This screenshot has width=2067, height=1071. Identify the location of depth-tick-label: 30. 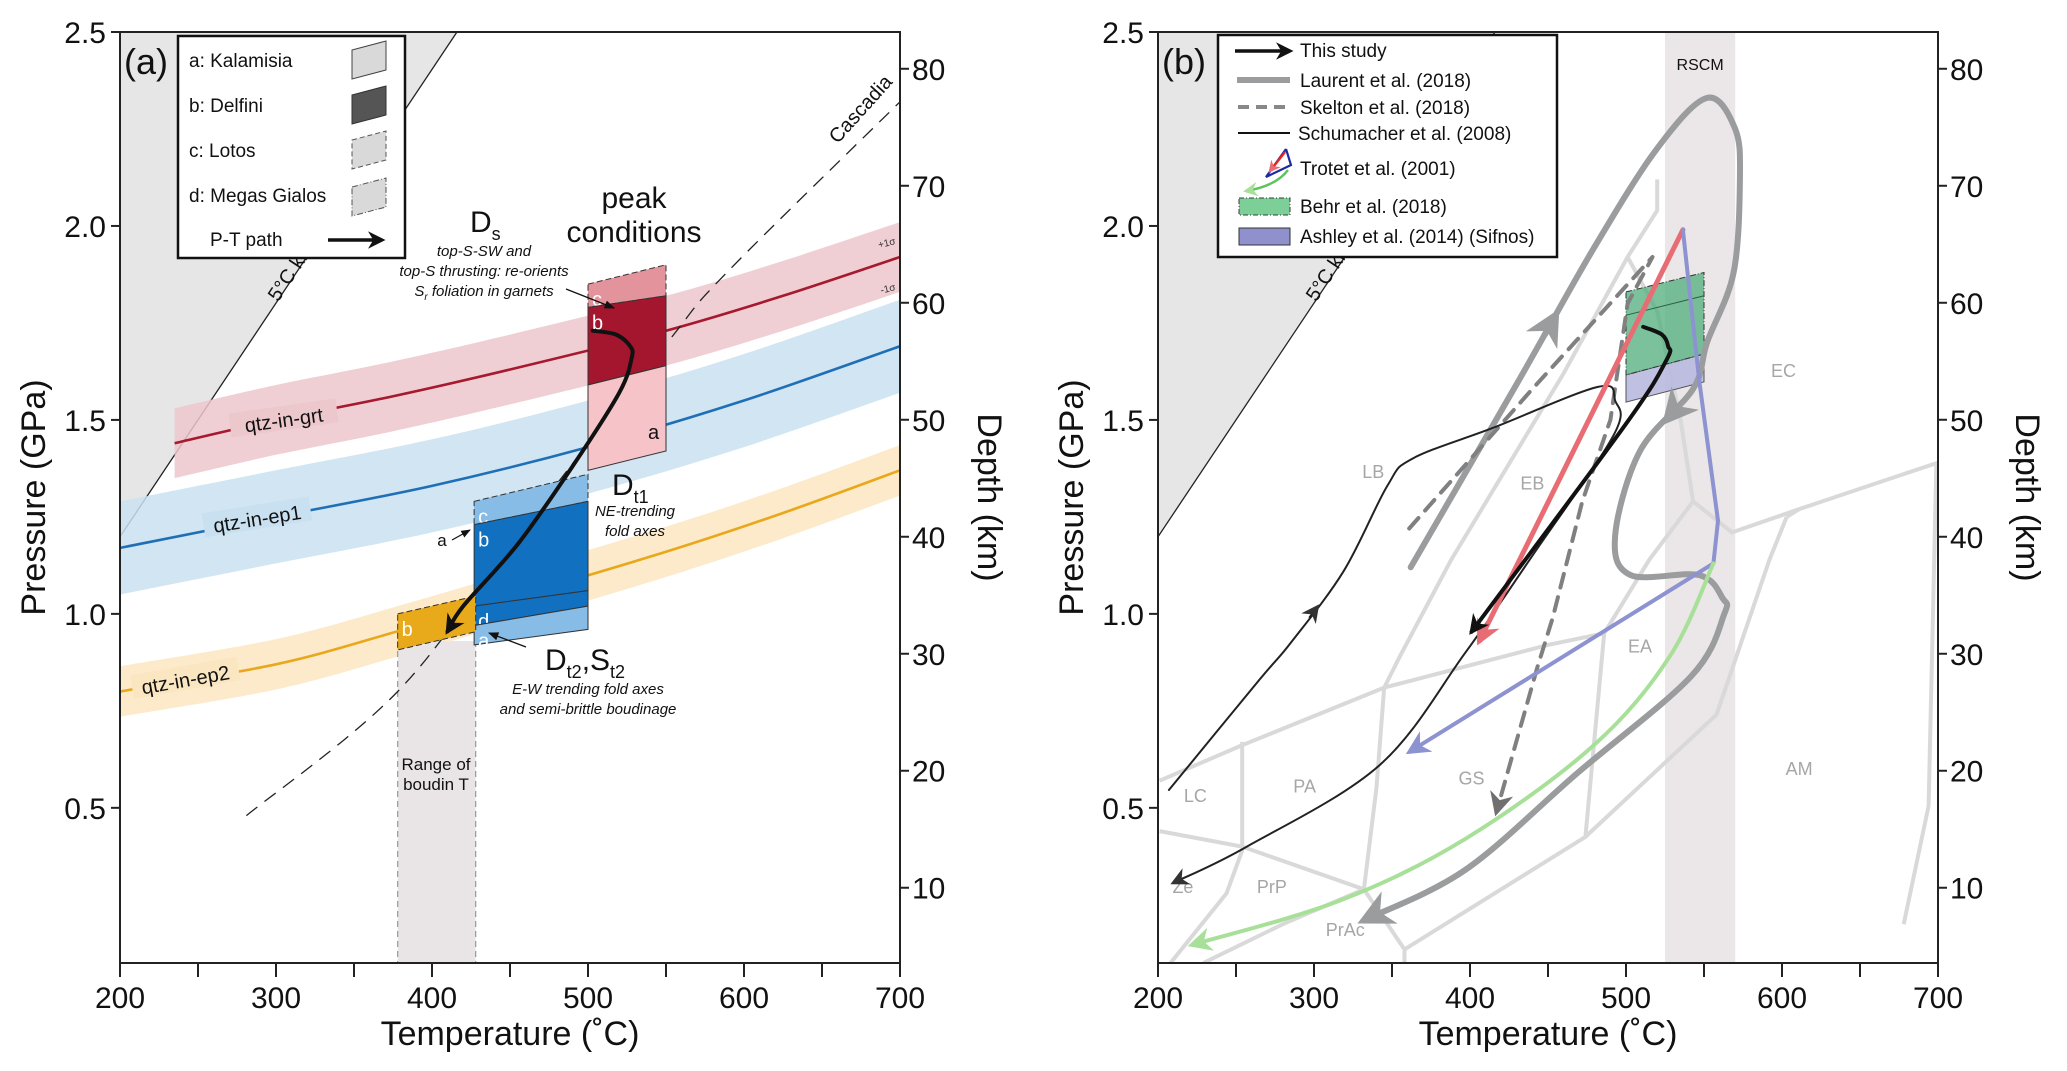
(1966, 655).